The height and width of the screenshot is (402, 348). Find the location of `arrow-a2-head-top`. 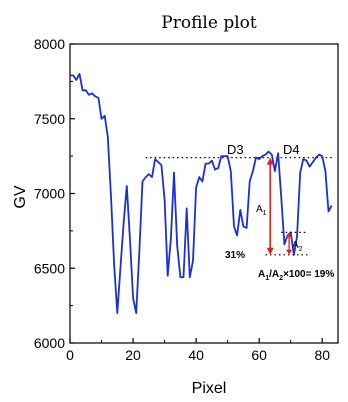

arrow-a2-head-top is located at coordinates (289, 235).